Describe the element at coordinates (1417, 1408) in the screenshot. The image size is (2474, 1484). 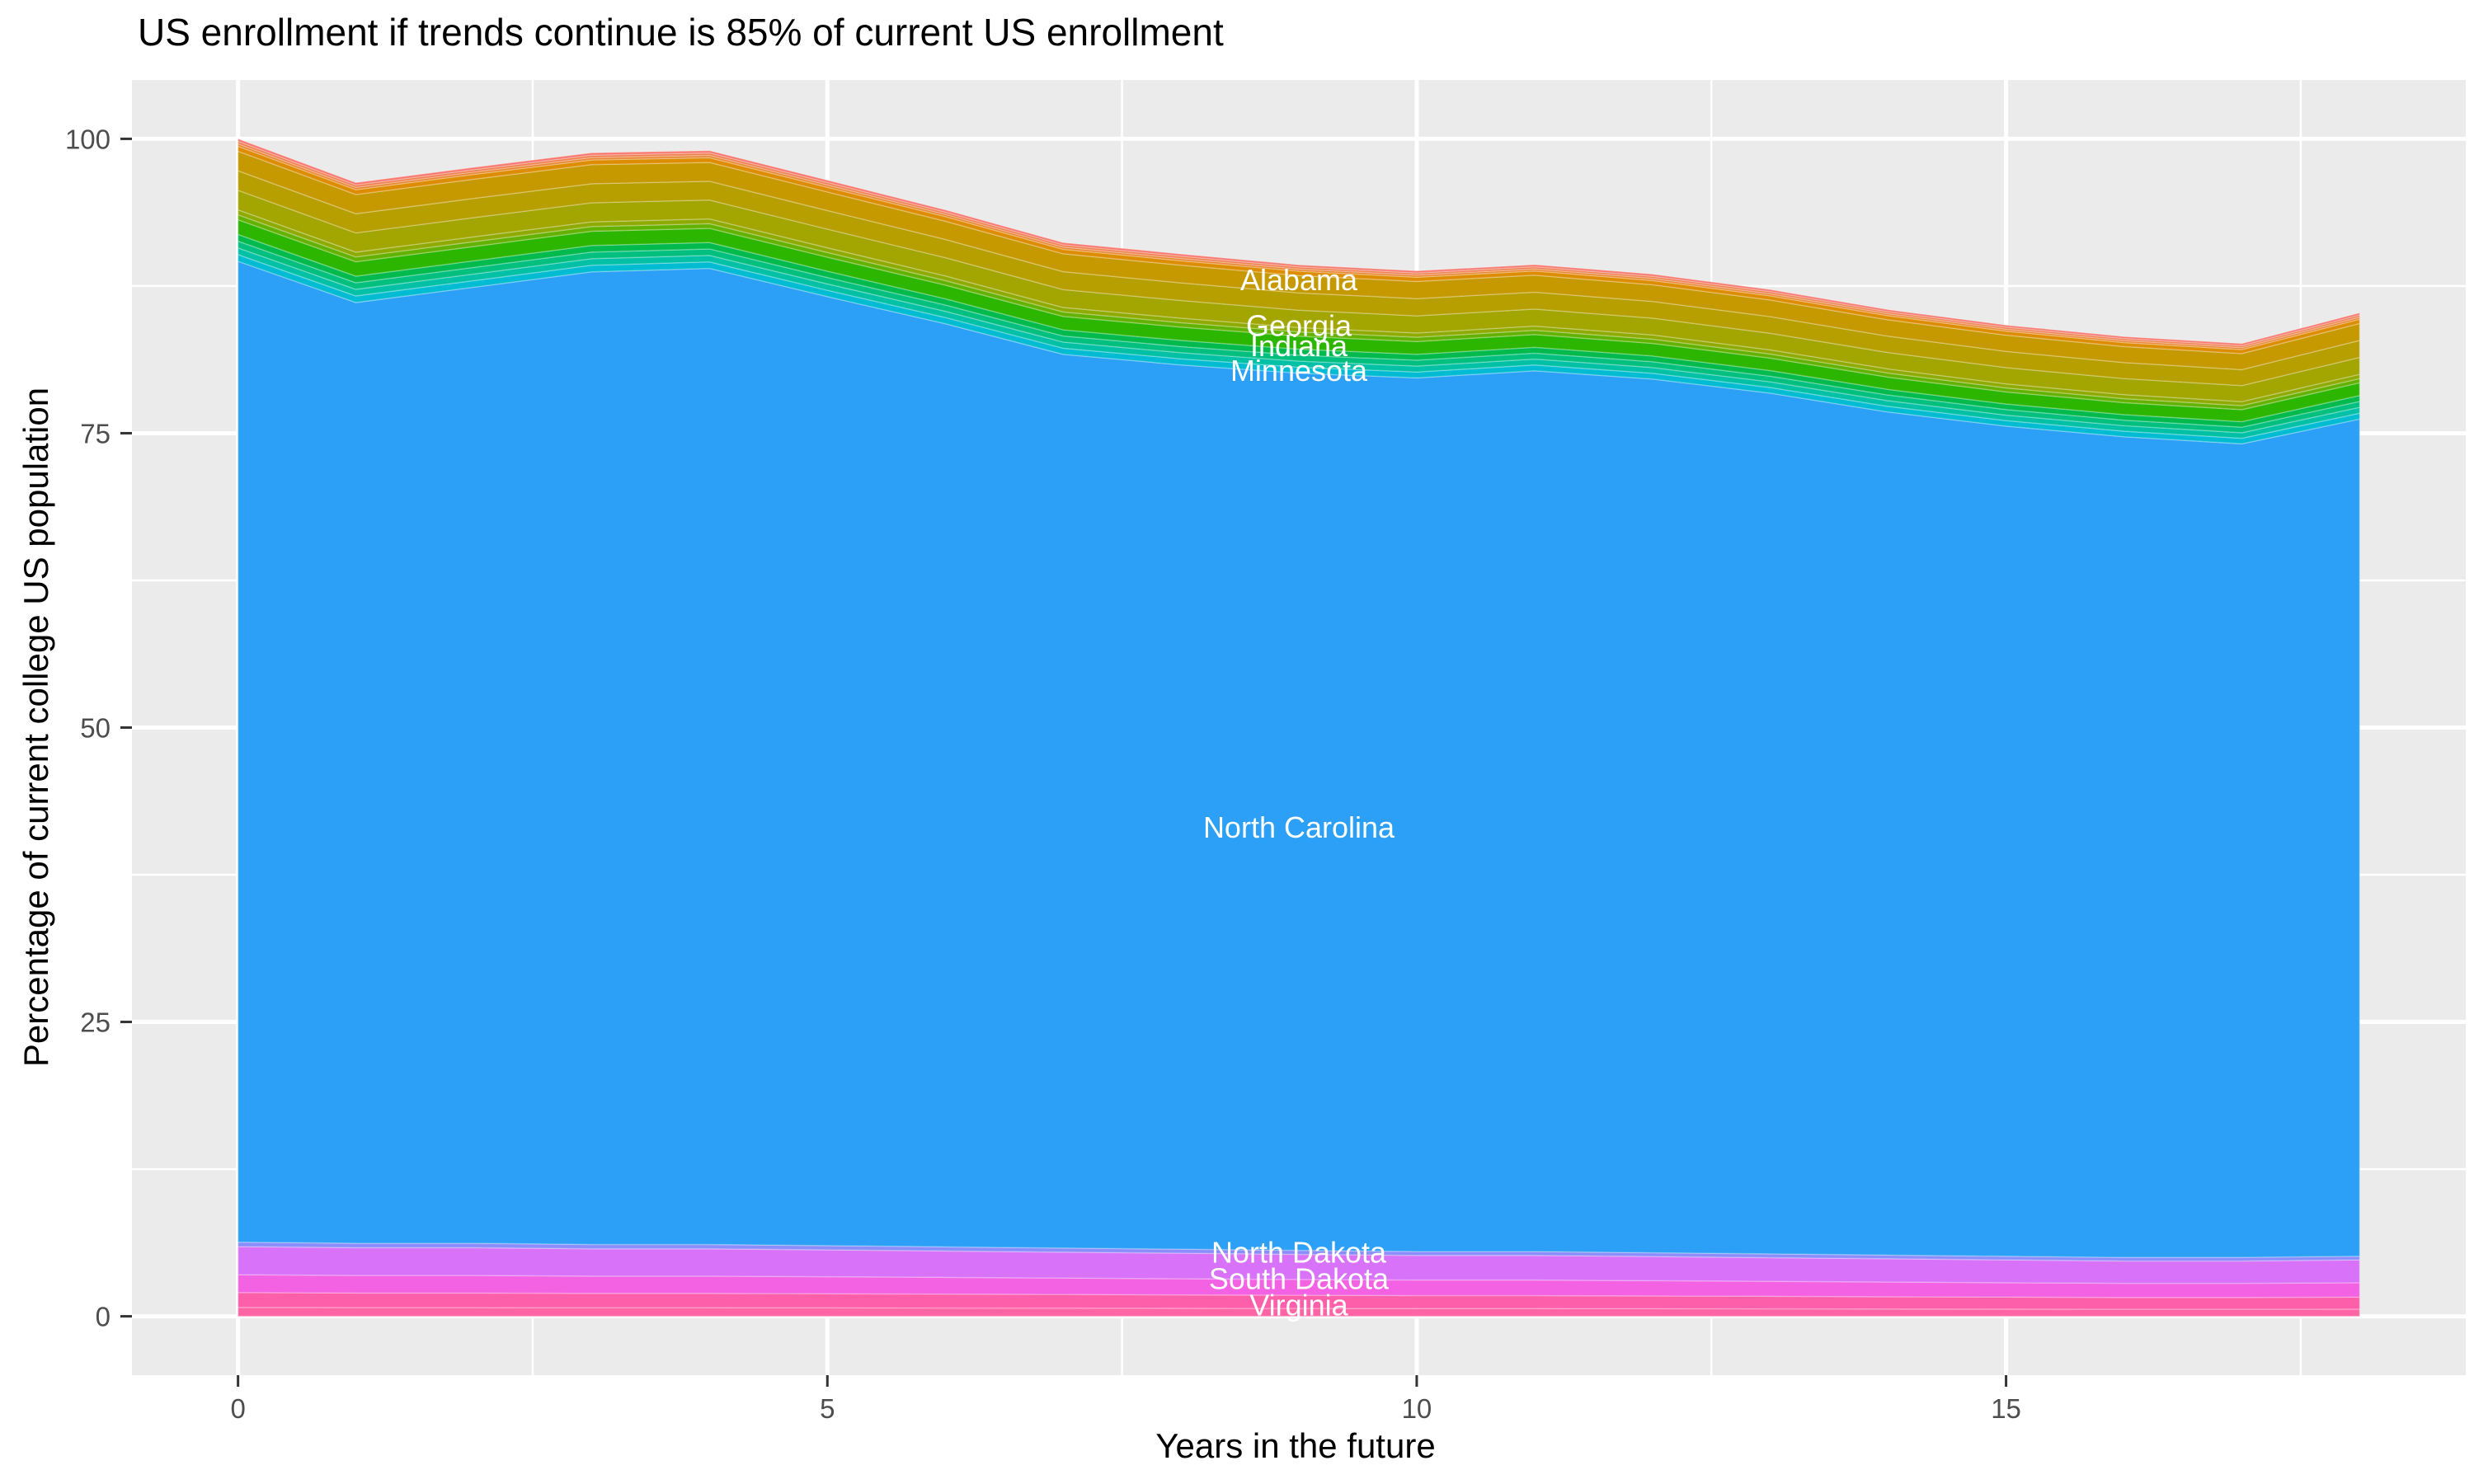
I see `x-tick-label: 10` at that location.